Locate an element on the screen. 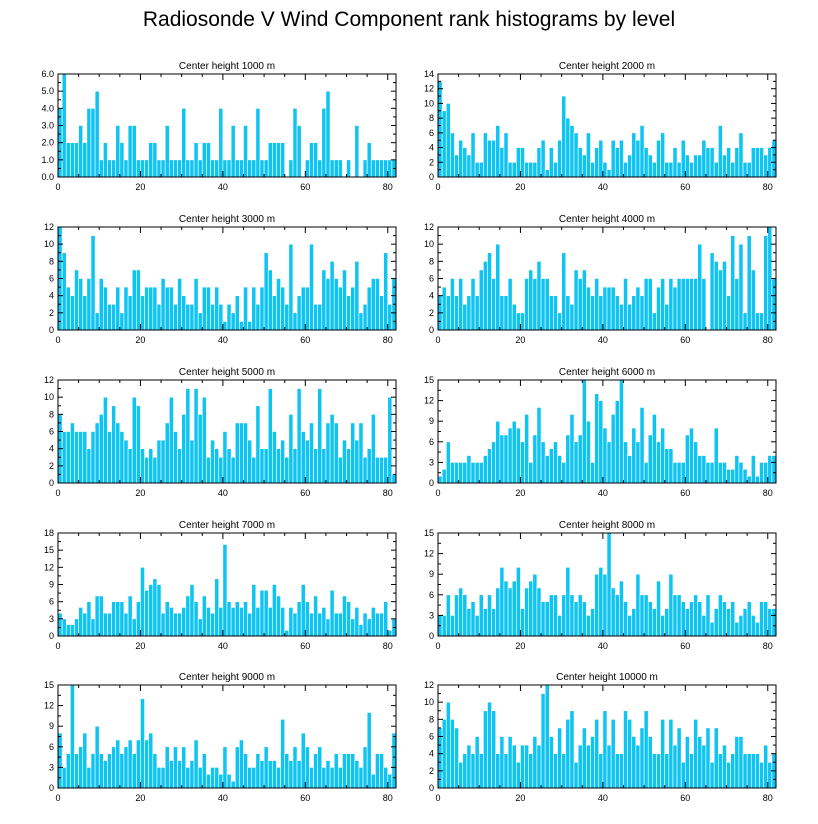  y-tick-label: 4 is located at coordinates (431, 296).